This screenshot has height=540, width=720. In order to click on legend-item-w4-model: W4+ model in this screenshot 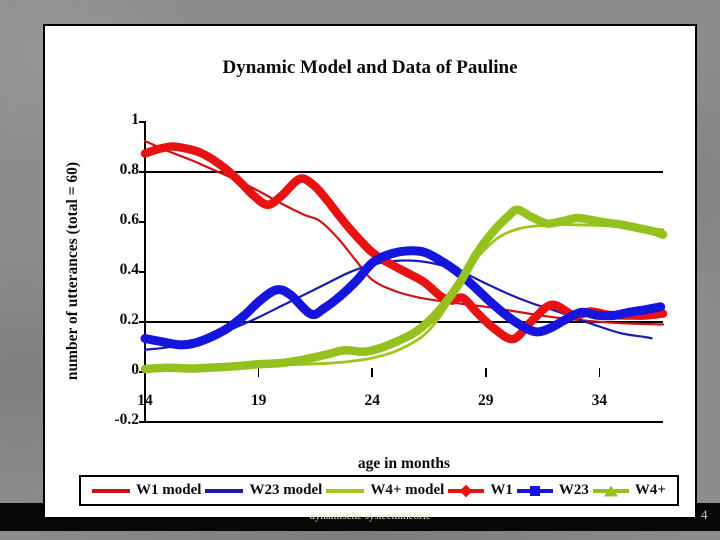, I will do `click(385, 490)`.